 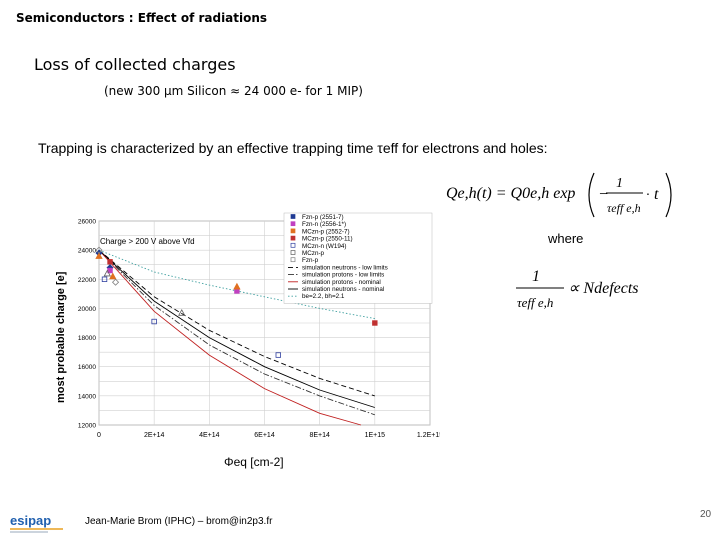 What do you see at coordinates (345, 267) in the screenshot?
I see `legend-entry: simulation neutrons - low limits` at bounding box center [345, 267].